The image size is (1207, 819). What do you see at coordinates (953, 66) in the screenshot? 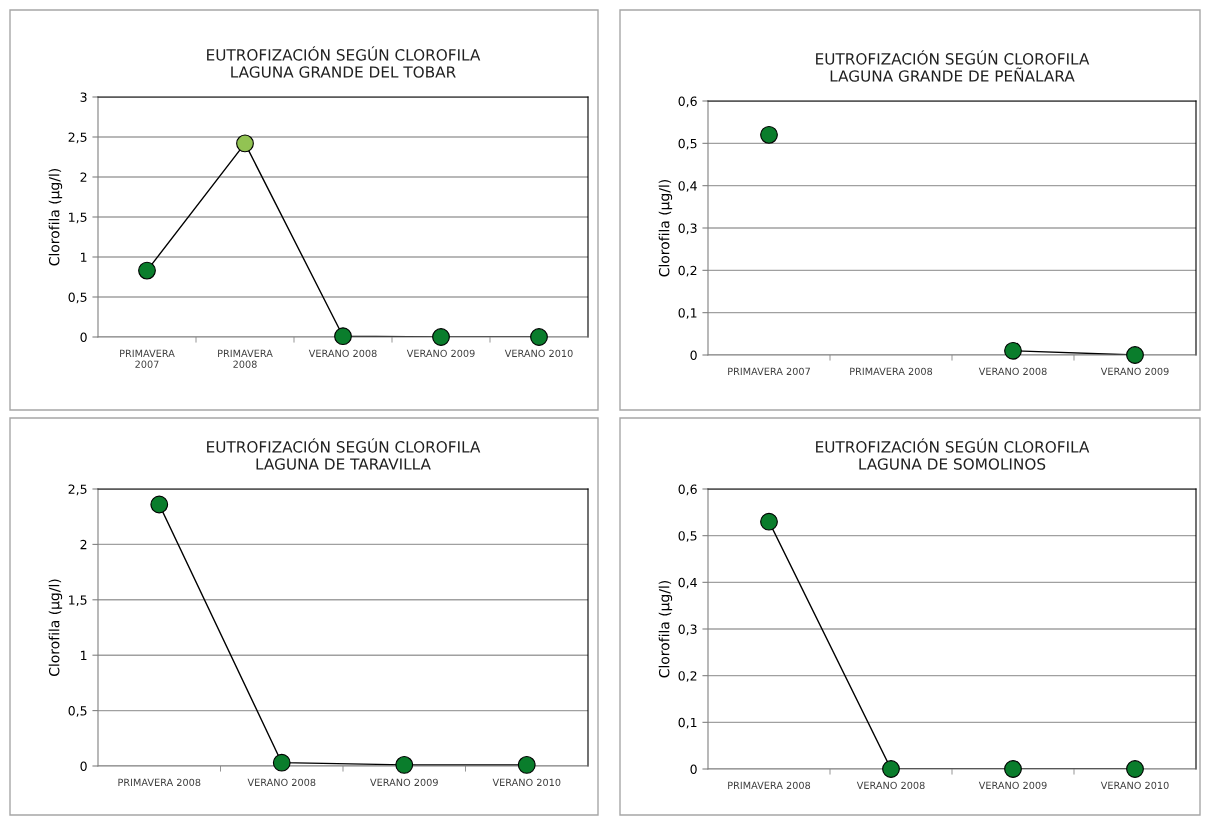
I see `chart-title: EUTROFIZACIÓN SEGÚN CLOROFILA LAGUNA GRANDE DE PEÑALARA` at bounding box center [953, 66].